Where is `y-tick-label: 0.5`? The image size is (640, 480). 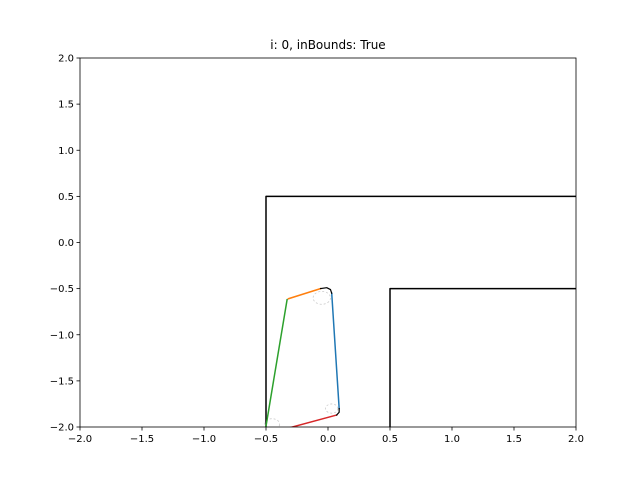 y-tick-label: 0.5 is located at coordinates (66, 197).